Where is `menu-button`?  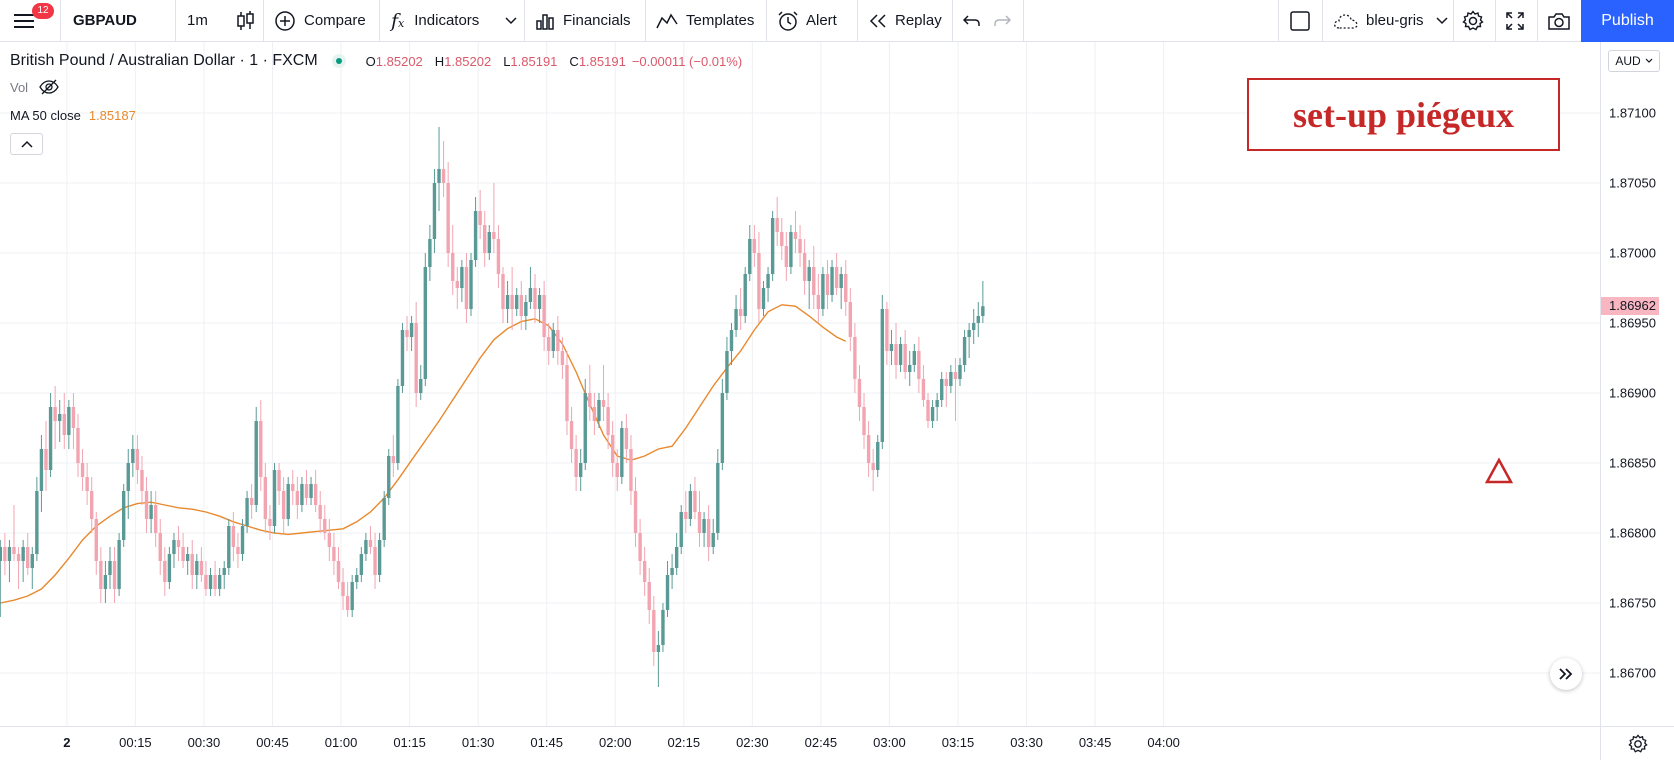
menu-button is located at coordinates (25, 20).